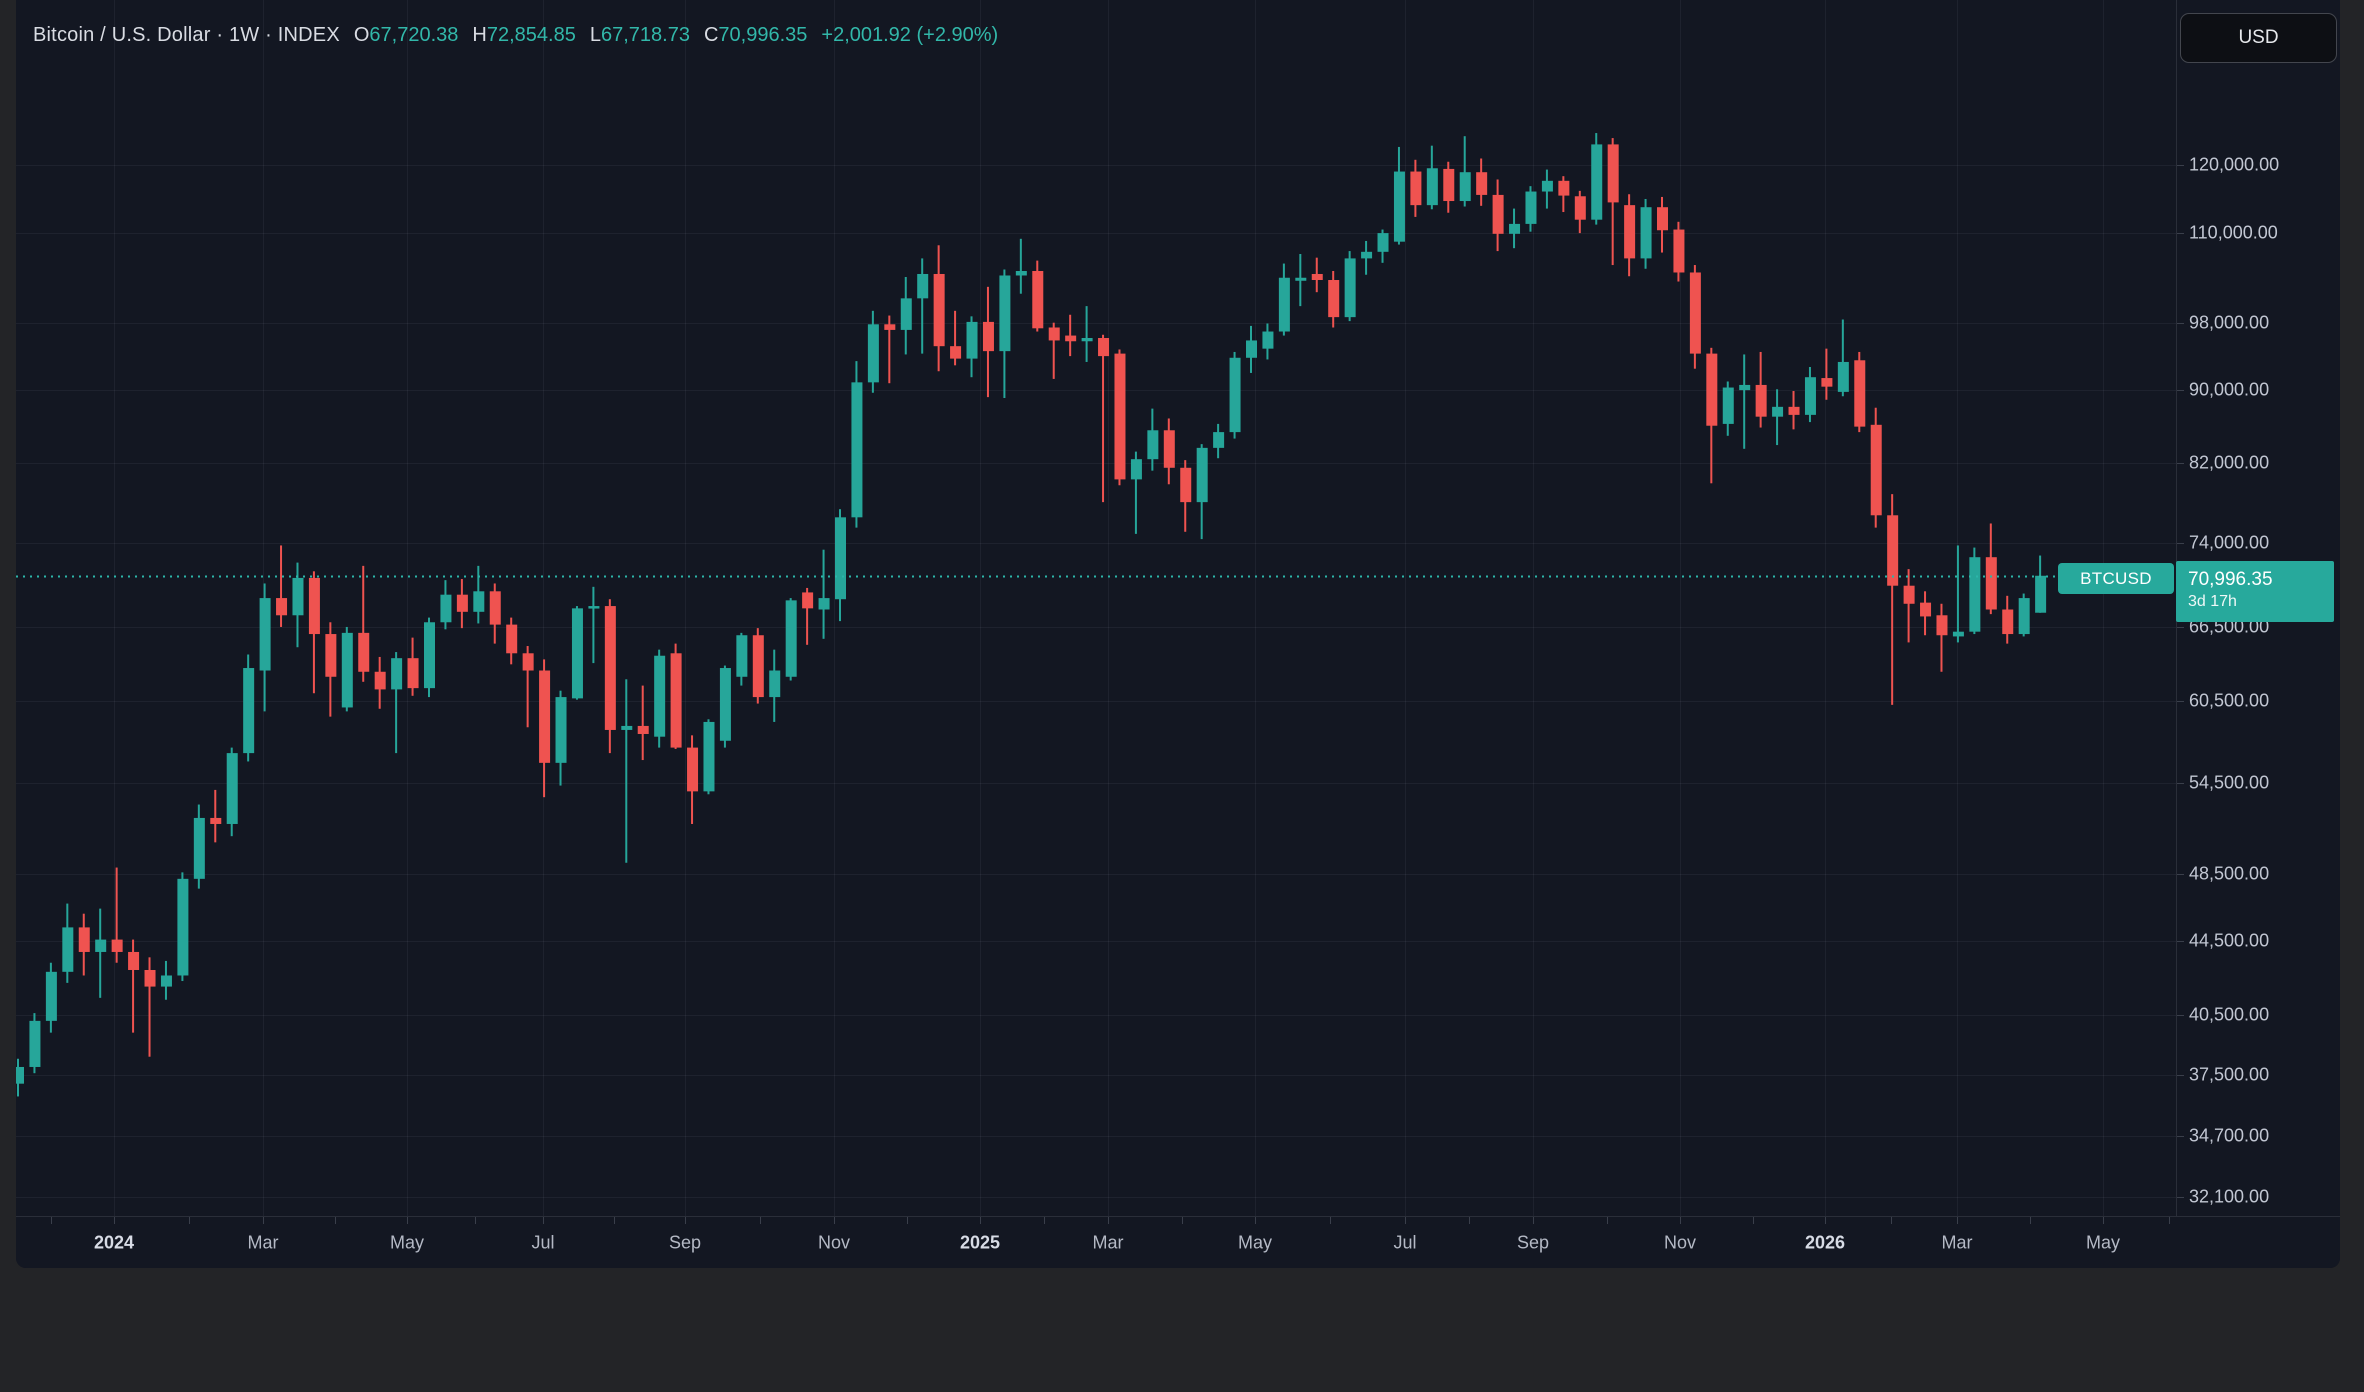 This screenshot has height=1392, width=2364. What do you see at coordinates (1255, 1242) in the screenshot?
I see `time-axis-label: May` at bounding box center [1255, 1242].